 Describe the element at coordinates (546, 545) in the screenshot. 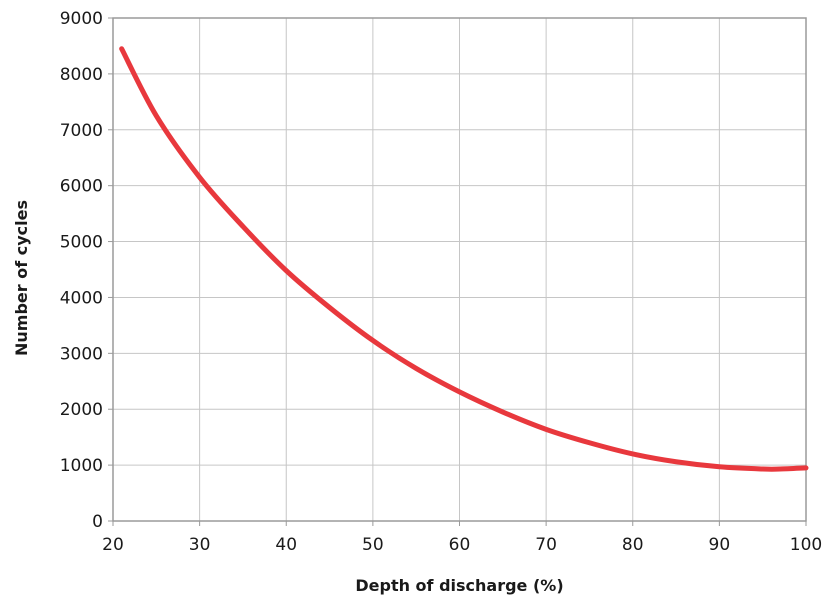

I see `x-tick-label: 70` at that location.